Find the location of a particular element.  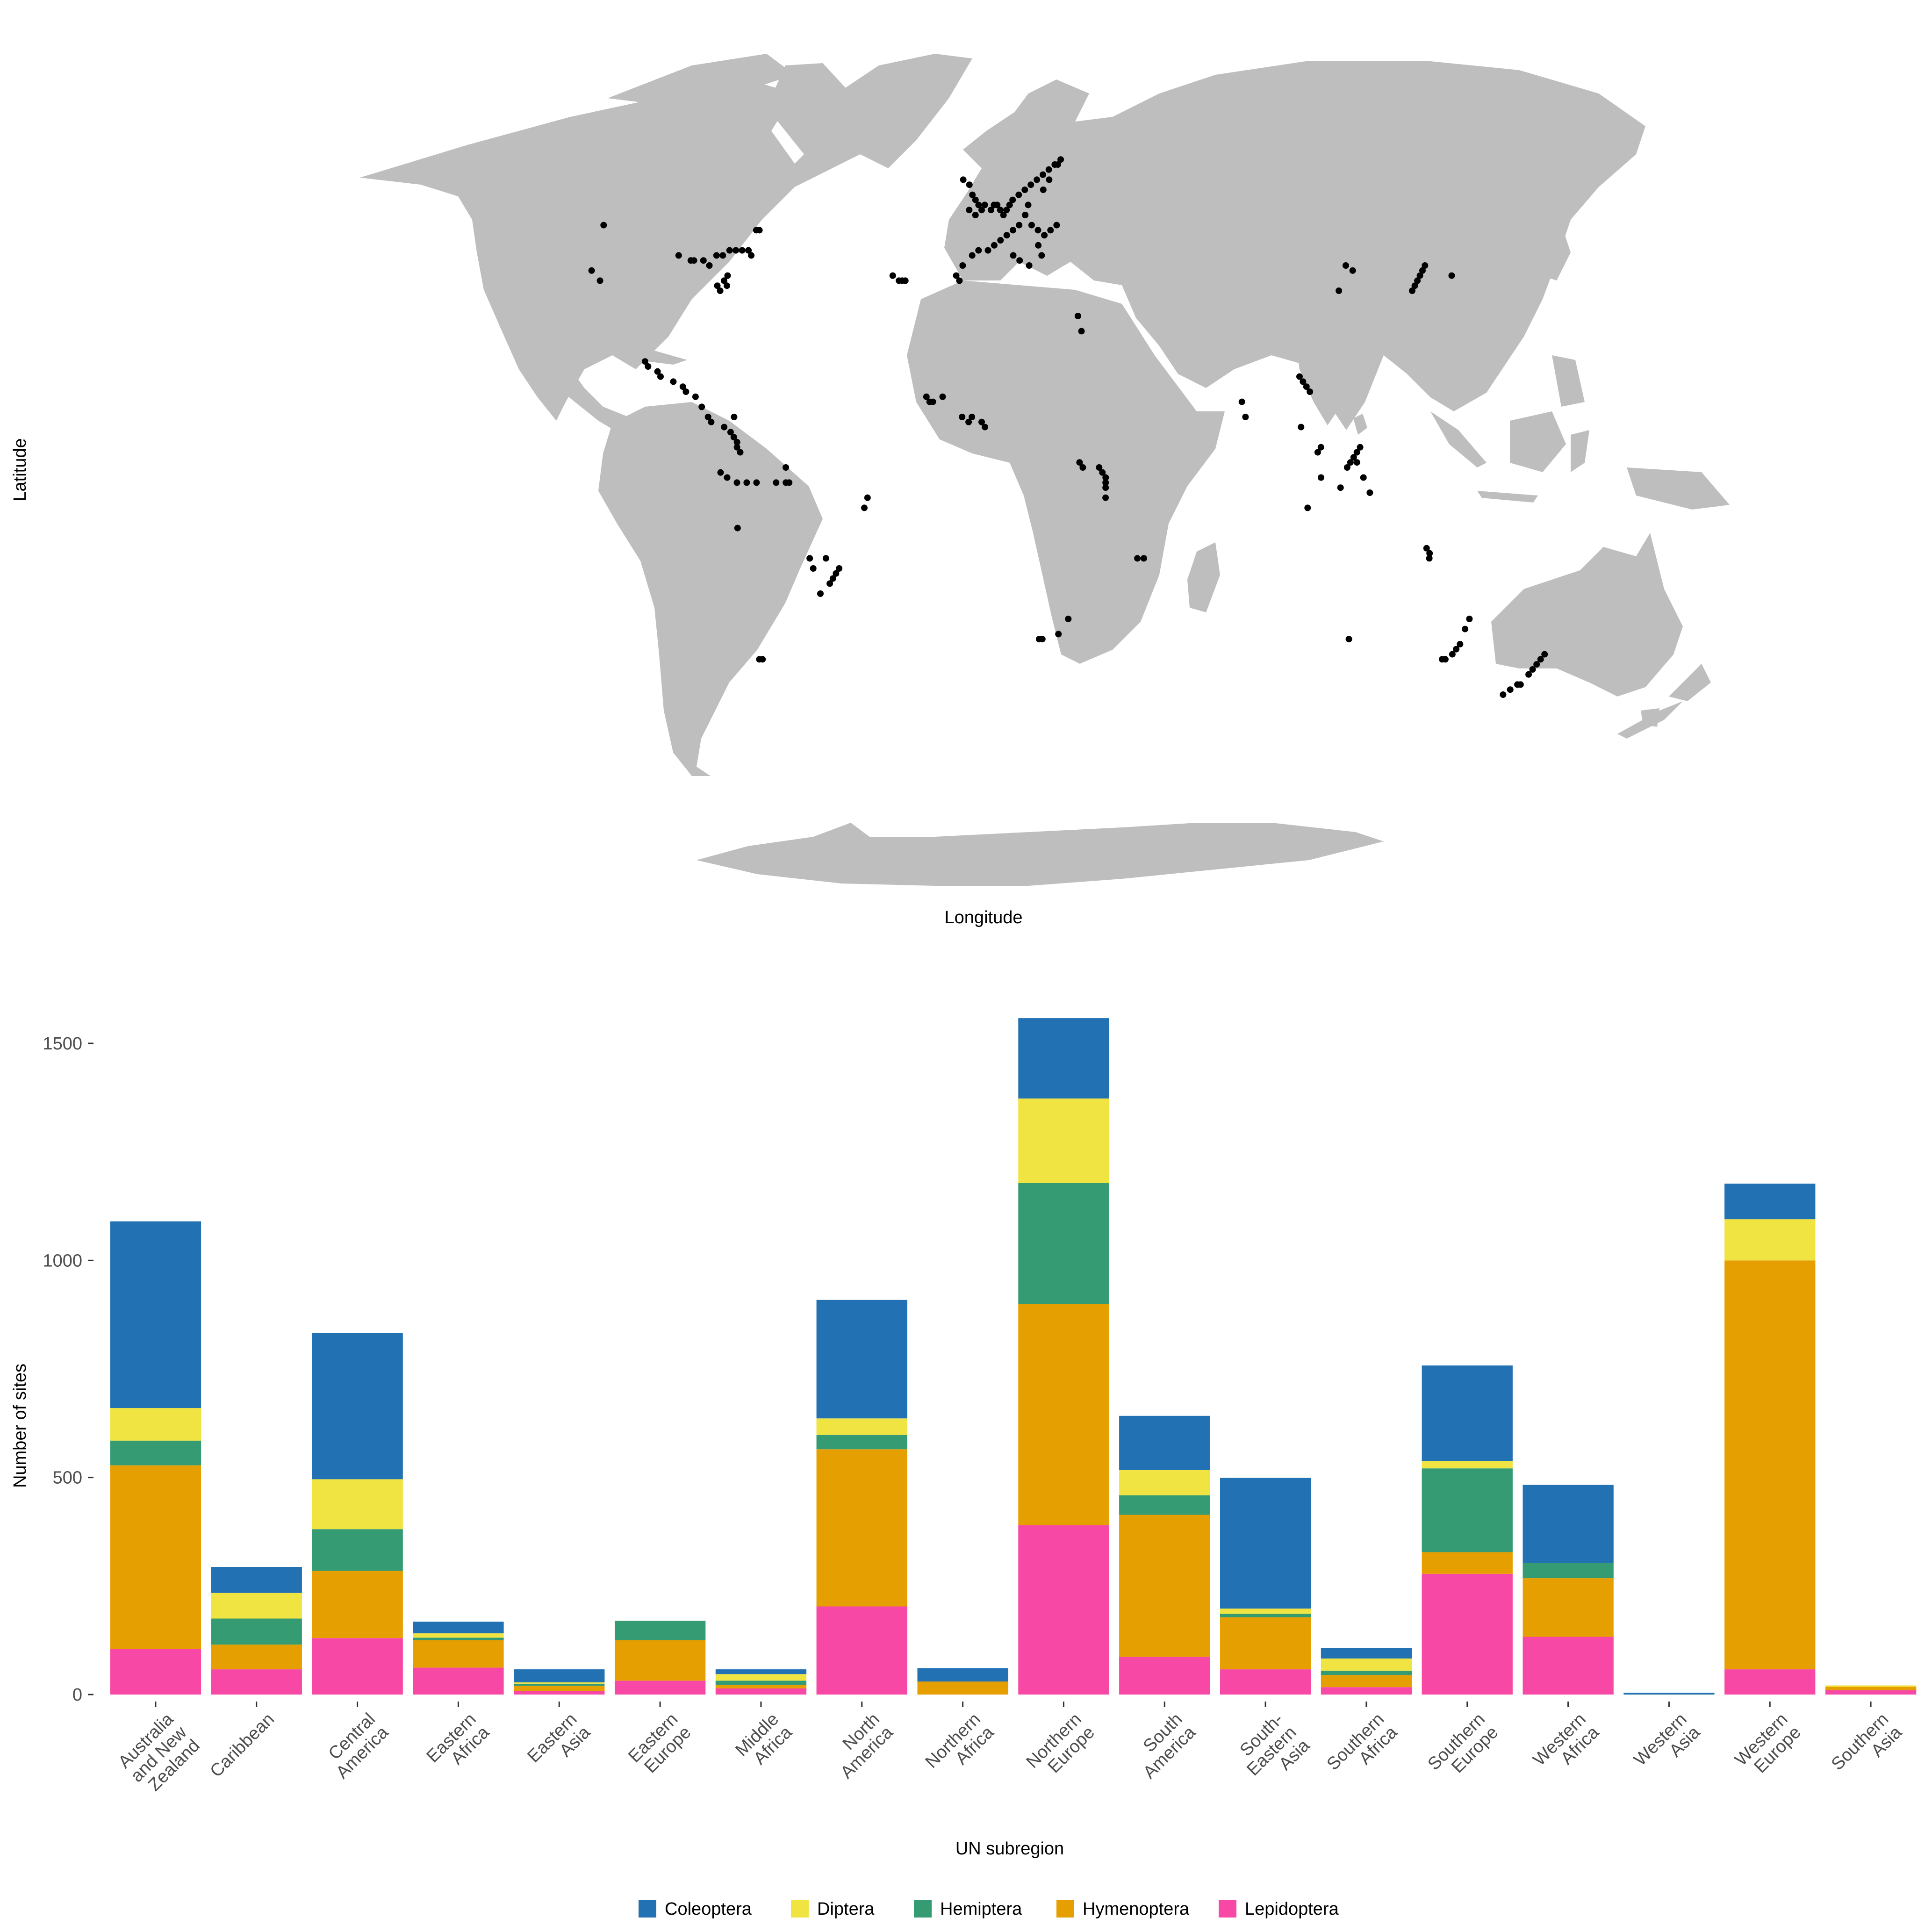

x-tick-label: EasternAsia is located at coordinates (559, 1744).